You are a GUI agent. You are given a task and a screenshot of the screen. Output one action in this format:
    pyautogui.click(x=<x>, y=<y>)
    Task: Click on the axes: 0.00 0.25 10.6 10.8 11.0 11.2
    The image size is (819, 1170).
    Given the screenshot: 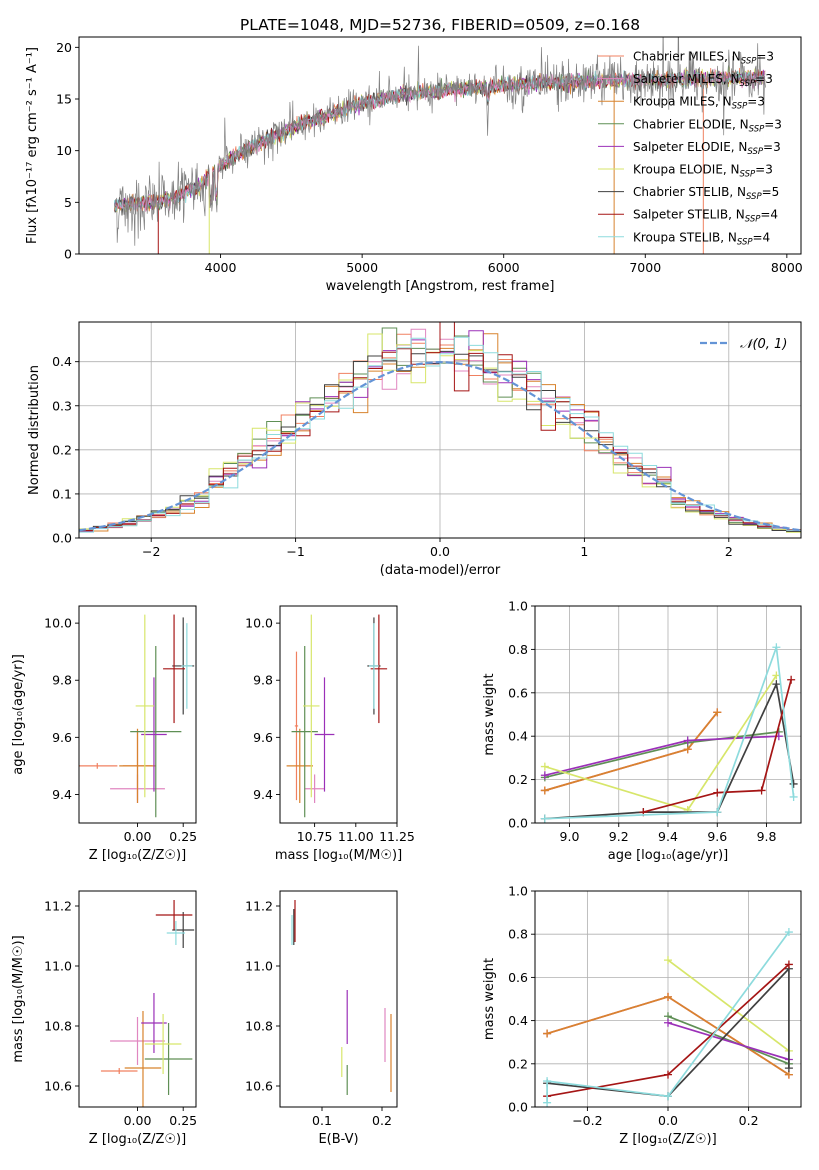 What is the action you would take?
    pyautogui.click(x=120, y=1014)
    